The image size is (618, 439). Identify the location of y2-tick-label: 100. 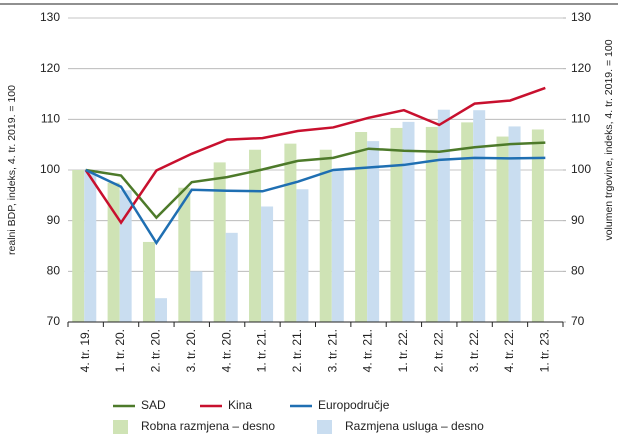
(581, 169).